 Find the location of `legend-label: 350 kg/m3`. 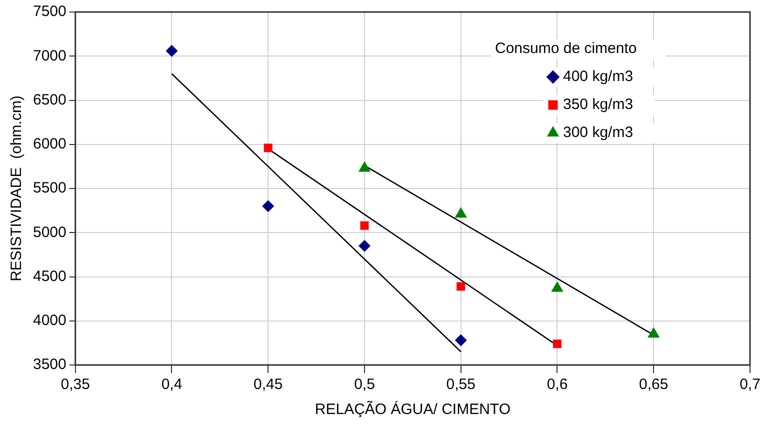

legend-label: 350 kg/m3 is located at coordinates (598, 105).